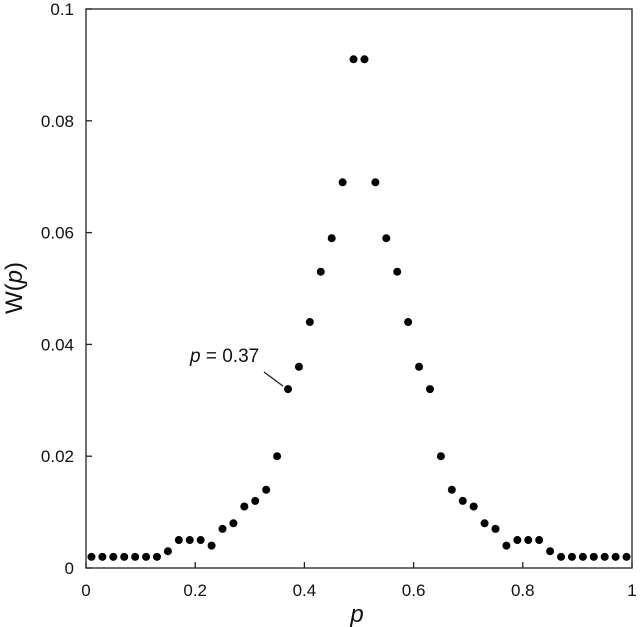  Describe the element at coordinates (305, 590) in the screenshot. I see `x-tick-label: 0.4` at that location.